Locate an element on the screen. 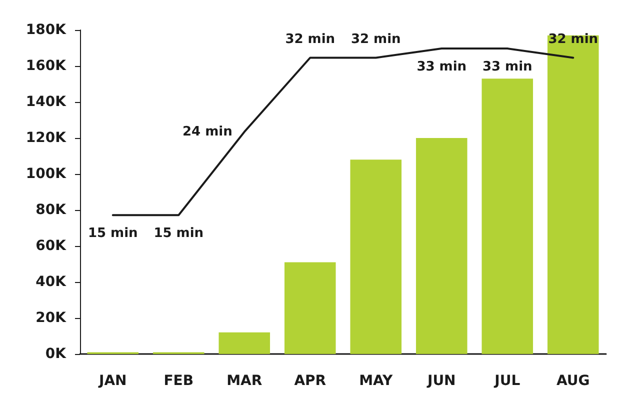 The image size is (618, 404). data-label: 24 min is located at coordinates (207, 132).